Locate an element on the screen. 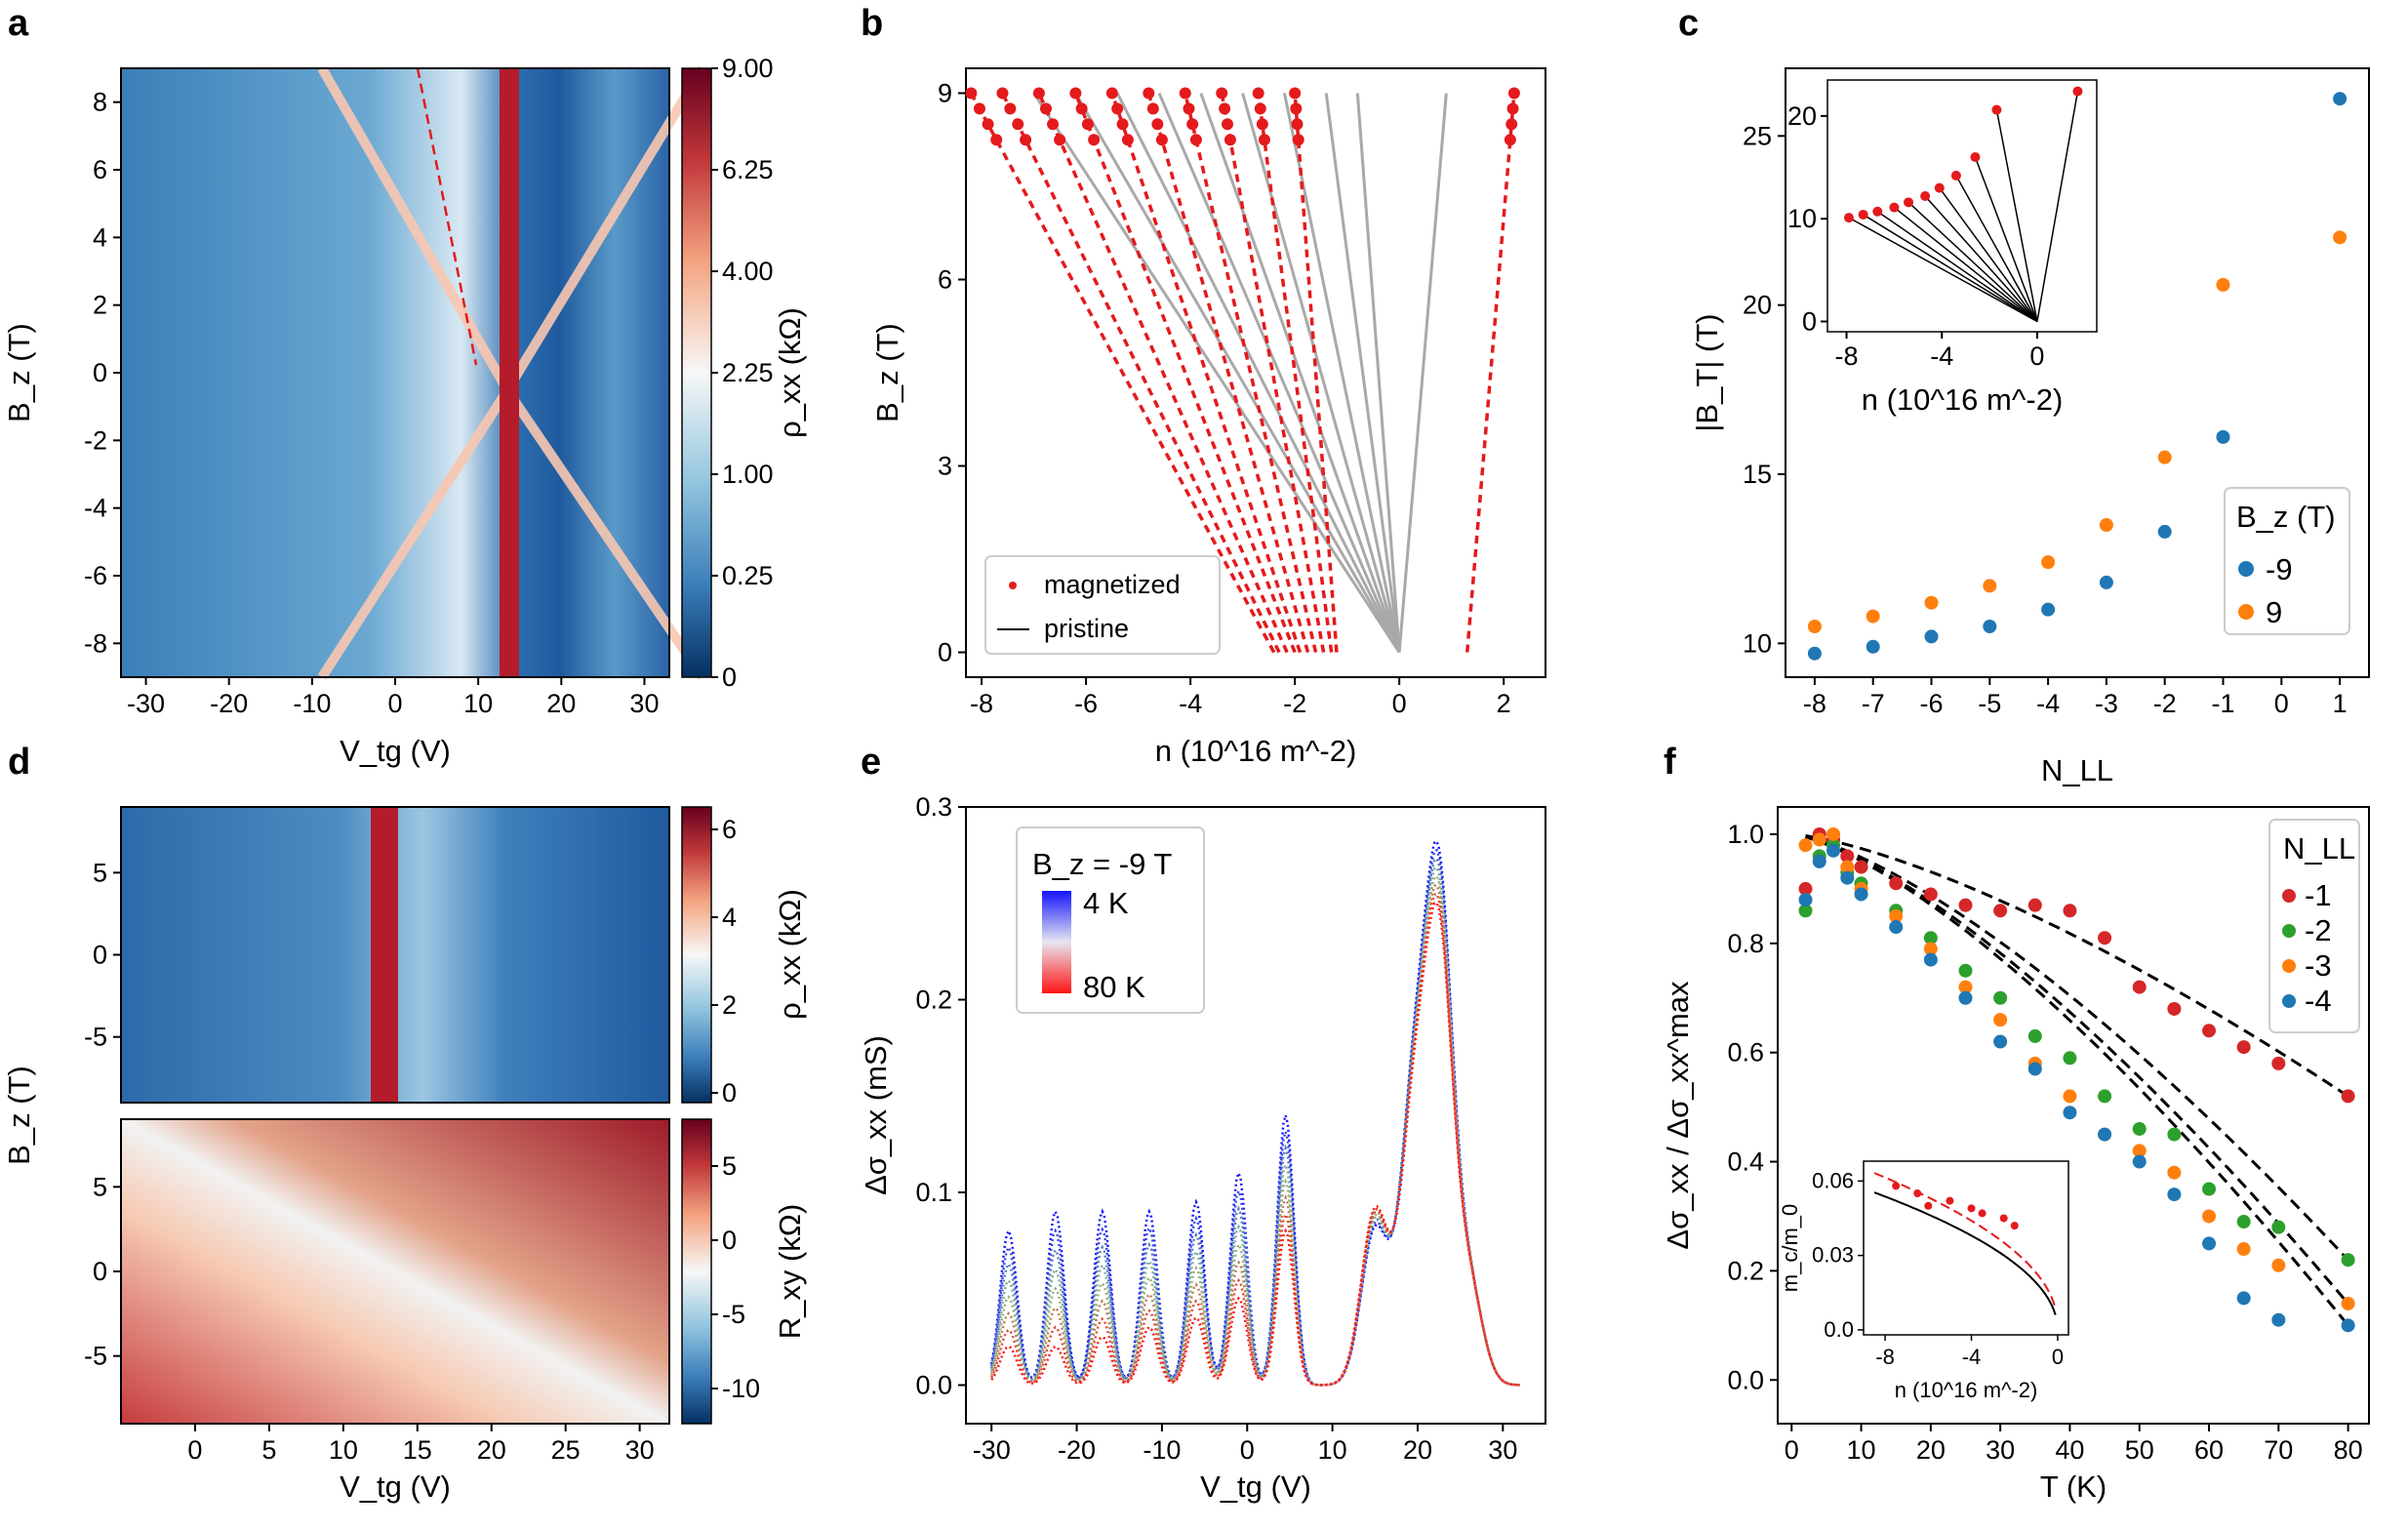 This screenshot has height=1530, width=2408. x-tick-label: 15 is located at coordinates (417, 1450).